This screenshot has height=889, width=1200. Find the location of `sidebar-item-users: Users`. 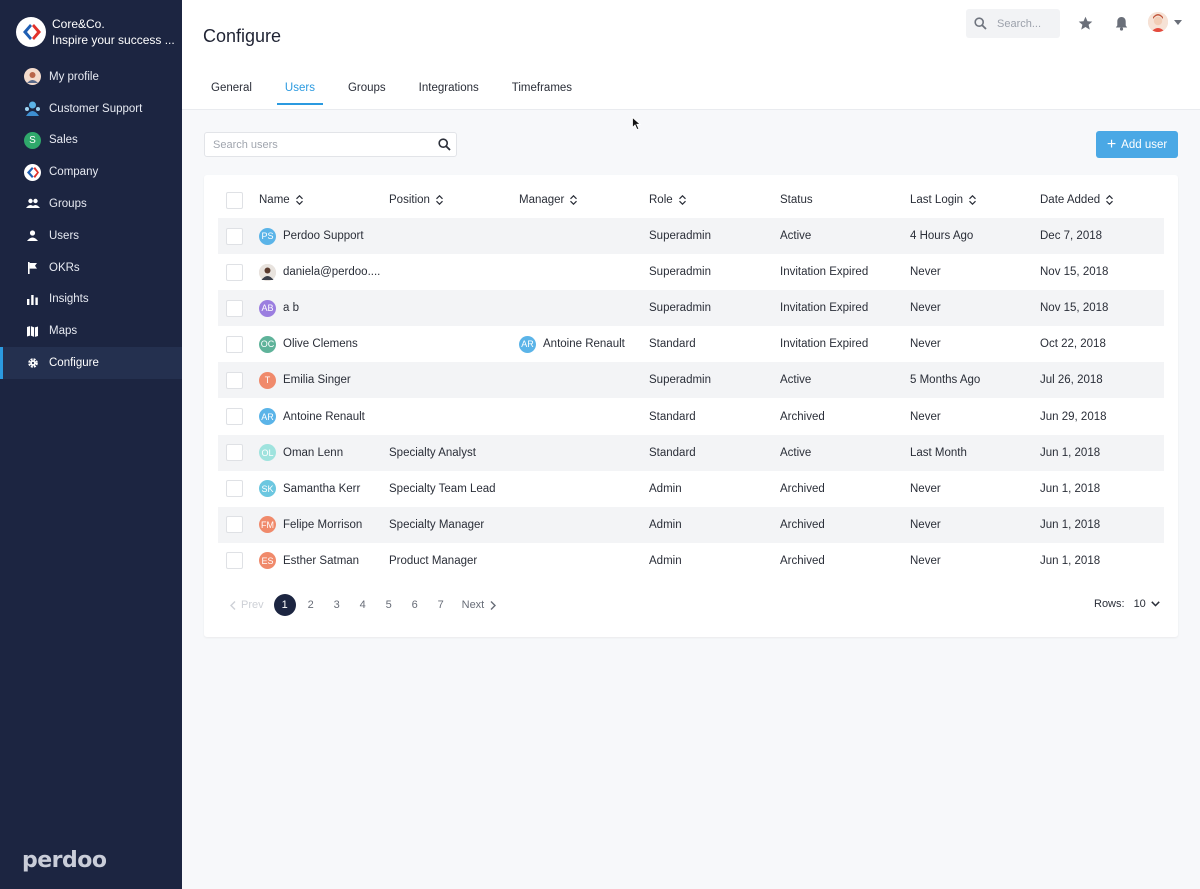

sidebar-item-users: Users is located at coordinates (91, 236).